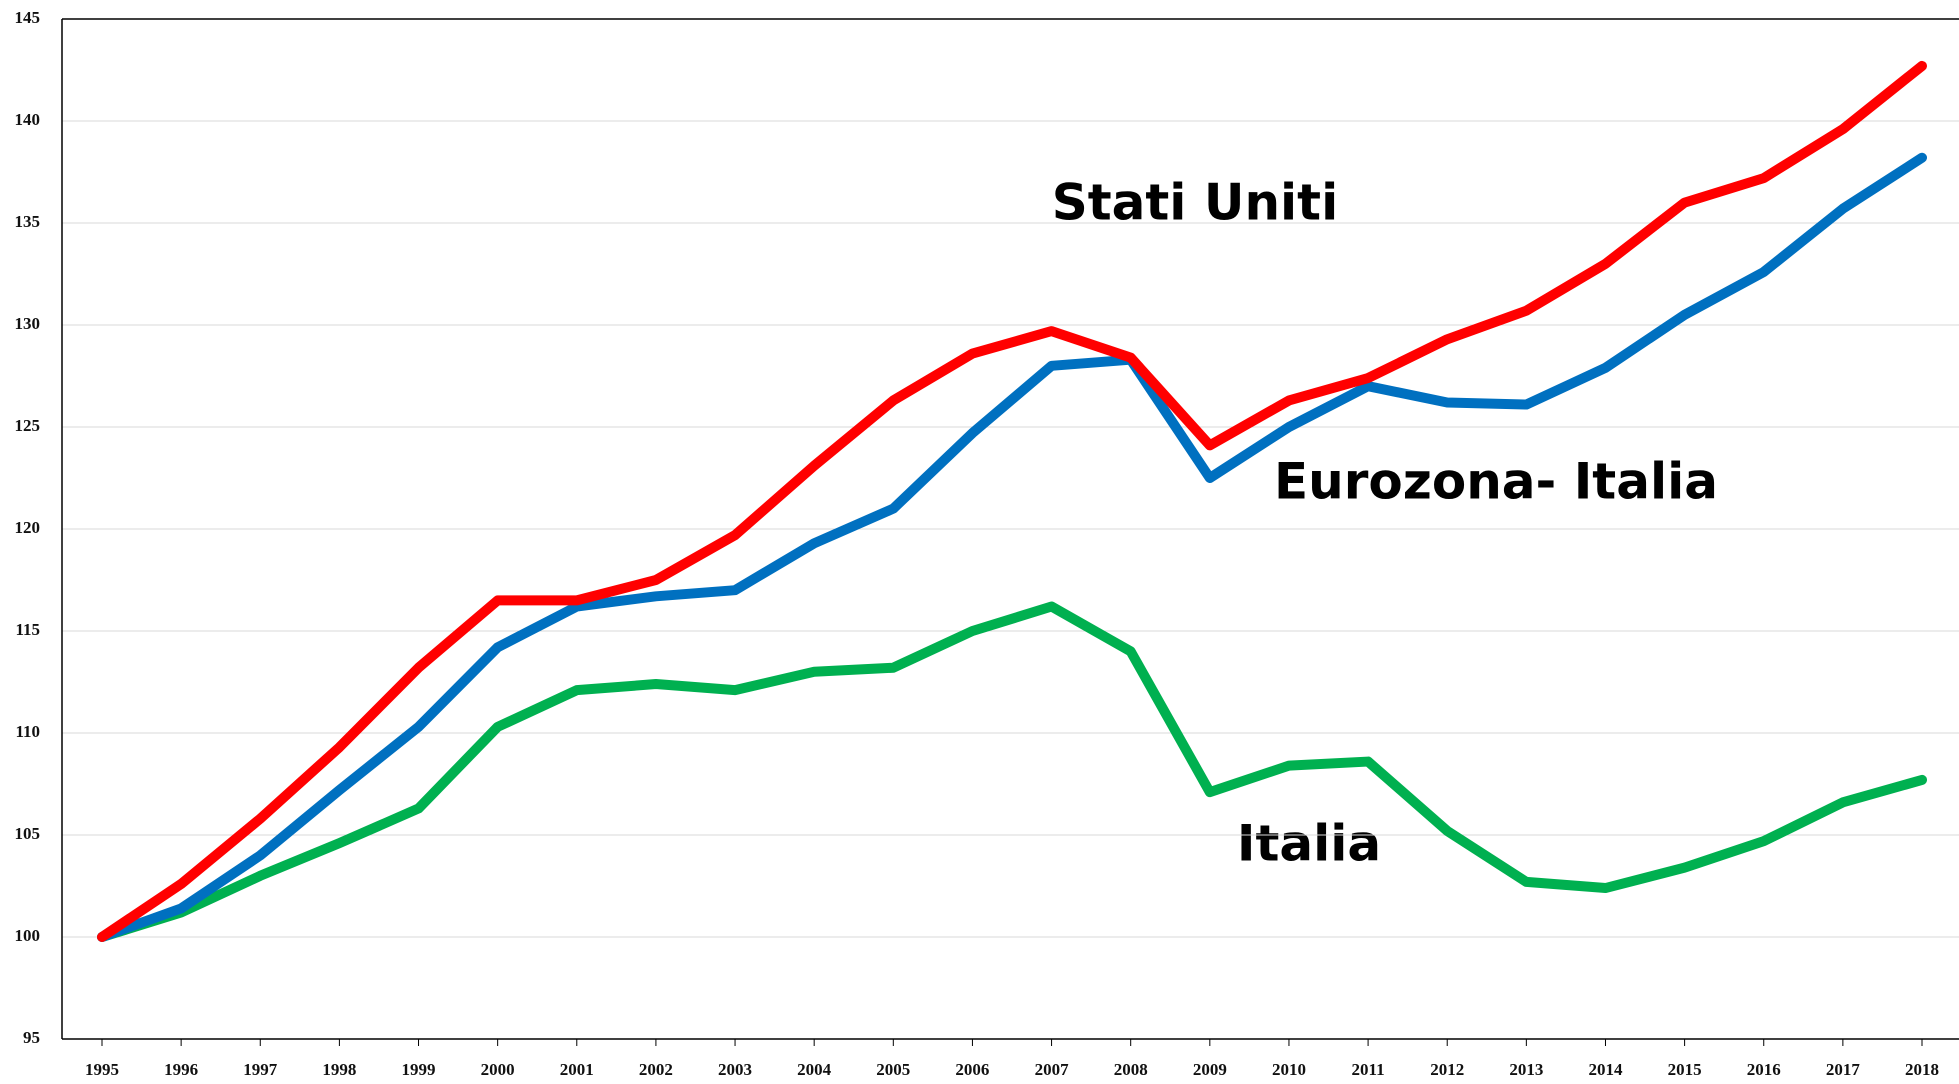 The width and height of the screenshot is (1959, 1084). I want to click on x-tick-label: 2014, so click(1605, 1069).